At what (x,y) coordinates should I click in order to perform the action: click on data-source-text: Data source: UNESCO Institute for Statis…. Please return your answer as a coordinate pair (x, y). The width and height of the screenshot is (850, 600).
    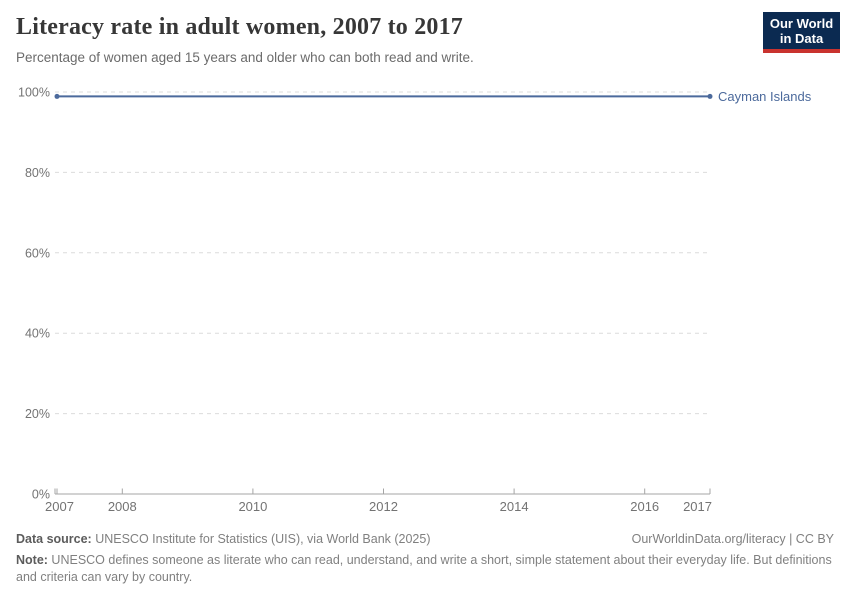
    Looking at the image, I should click on (223, 539).